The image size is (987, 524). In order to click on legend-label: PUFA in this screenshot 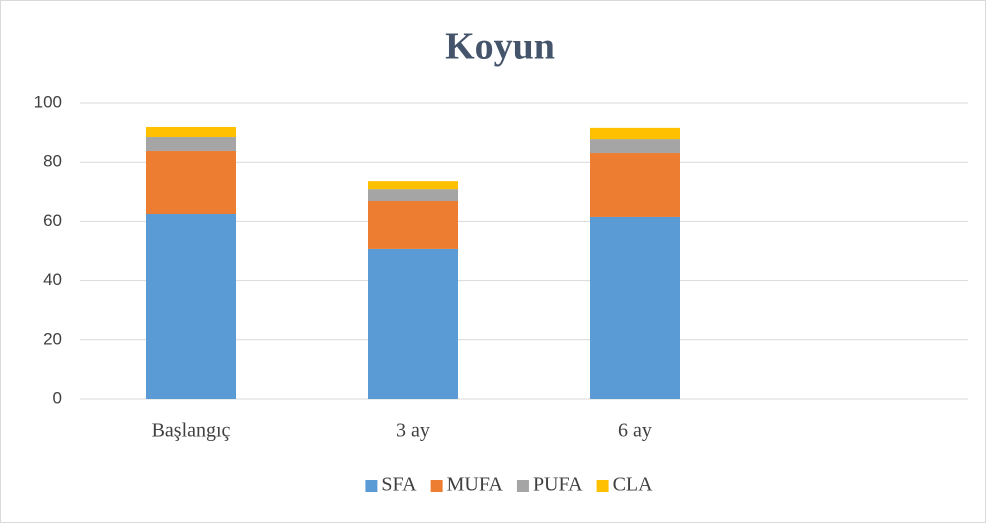, I will do `click(558, 485)`.